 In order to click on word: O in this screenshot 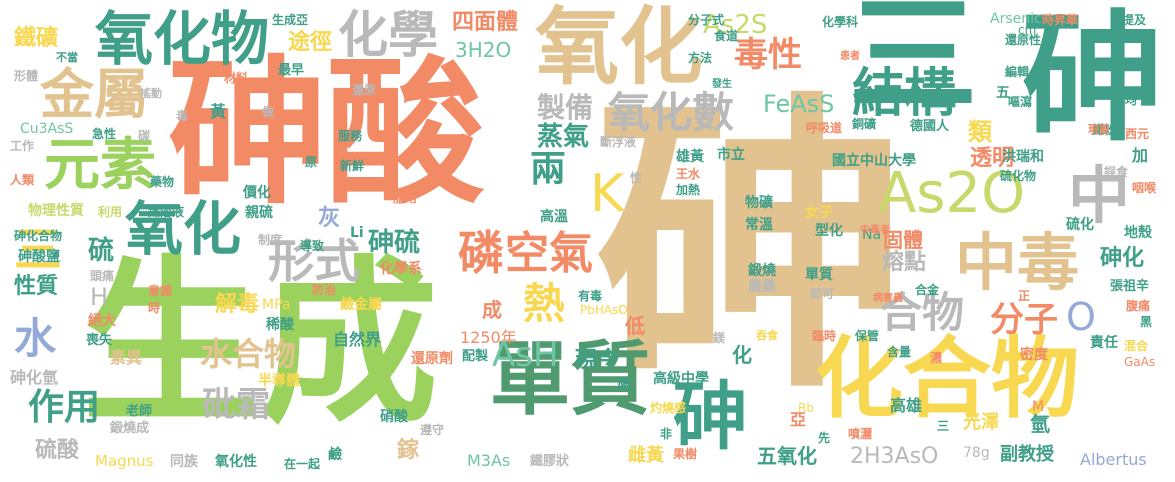, I will do `click(1081, 317)`.